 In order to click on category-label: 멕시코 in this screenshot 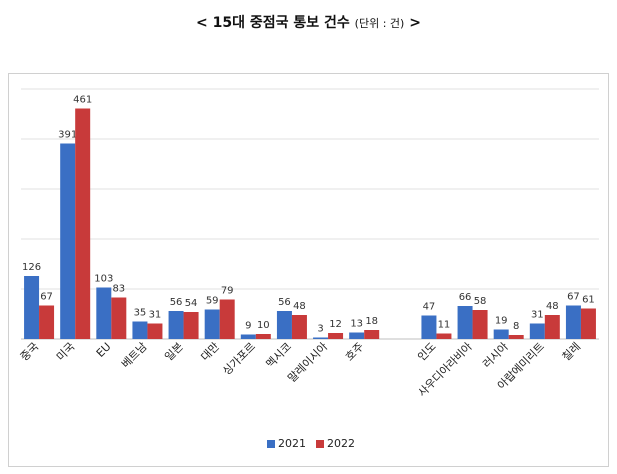, I will do `click(279, 355)`.